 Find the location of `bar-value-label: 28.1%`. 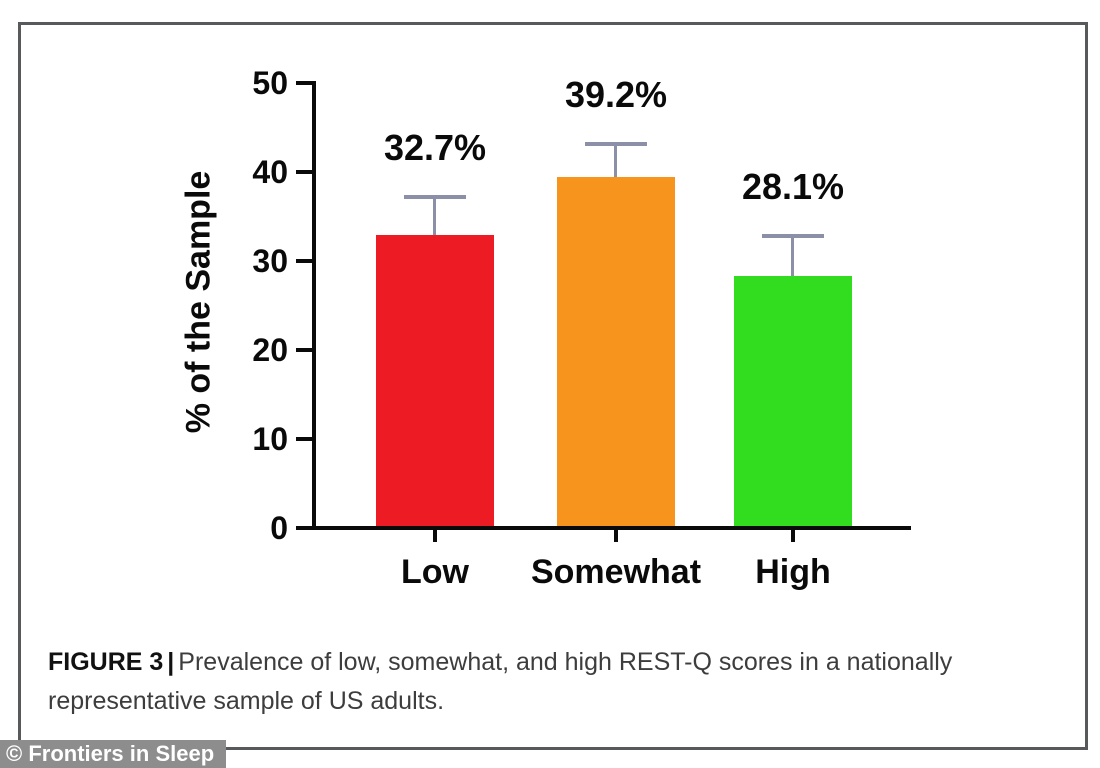

bar-value-label: 28.1% is located at coordinates (793, 186).